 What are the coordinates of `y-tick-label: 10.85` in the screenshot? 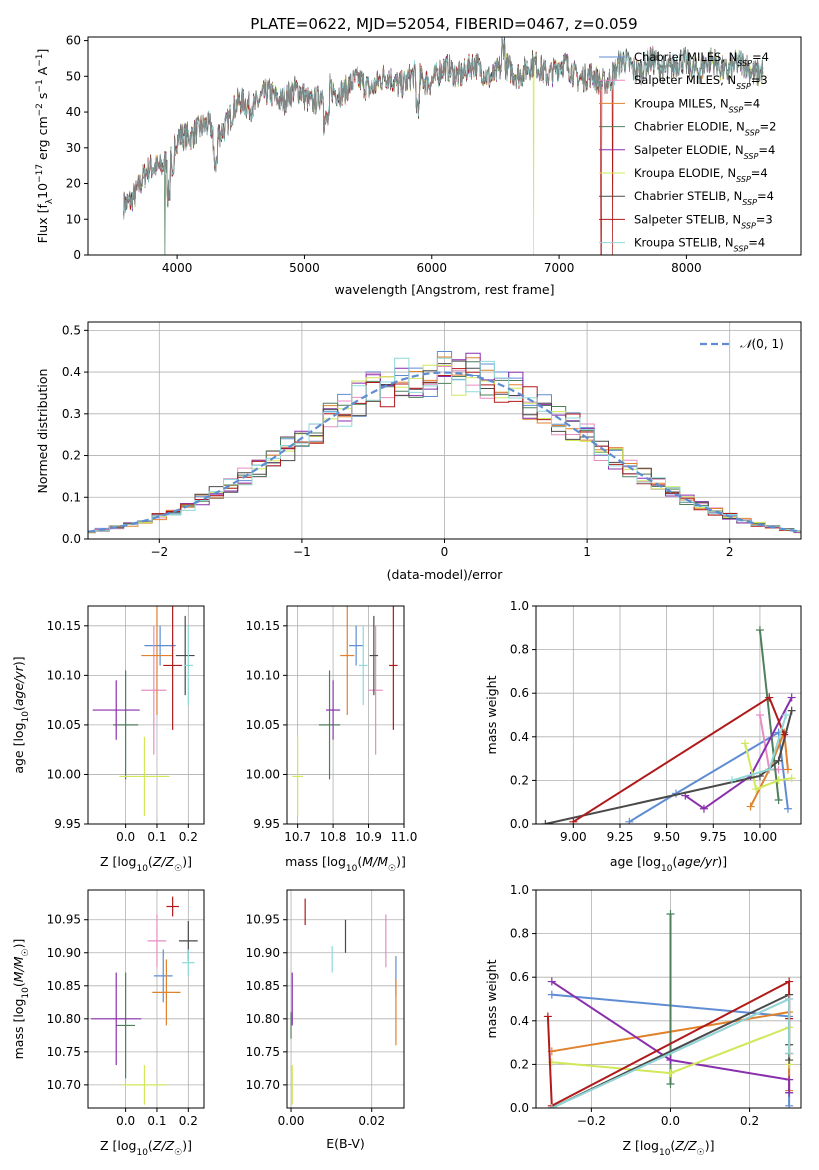 It's located at (263, 986).